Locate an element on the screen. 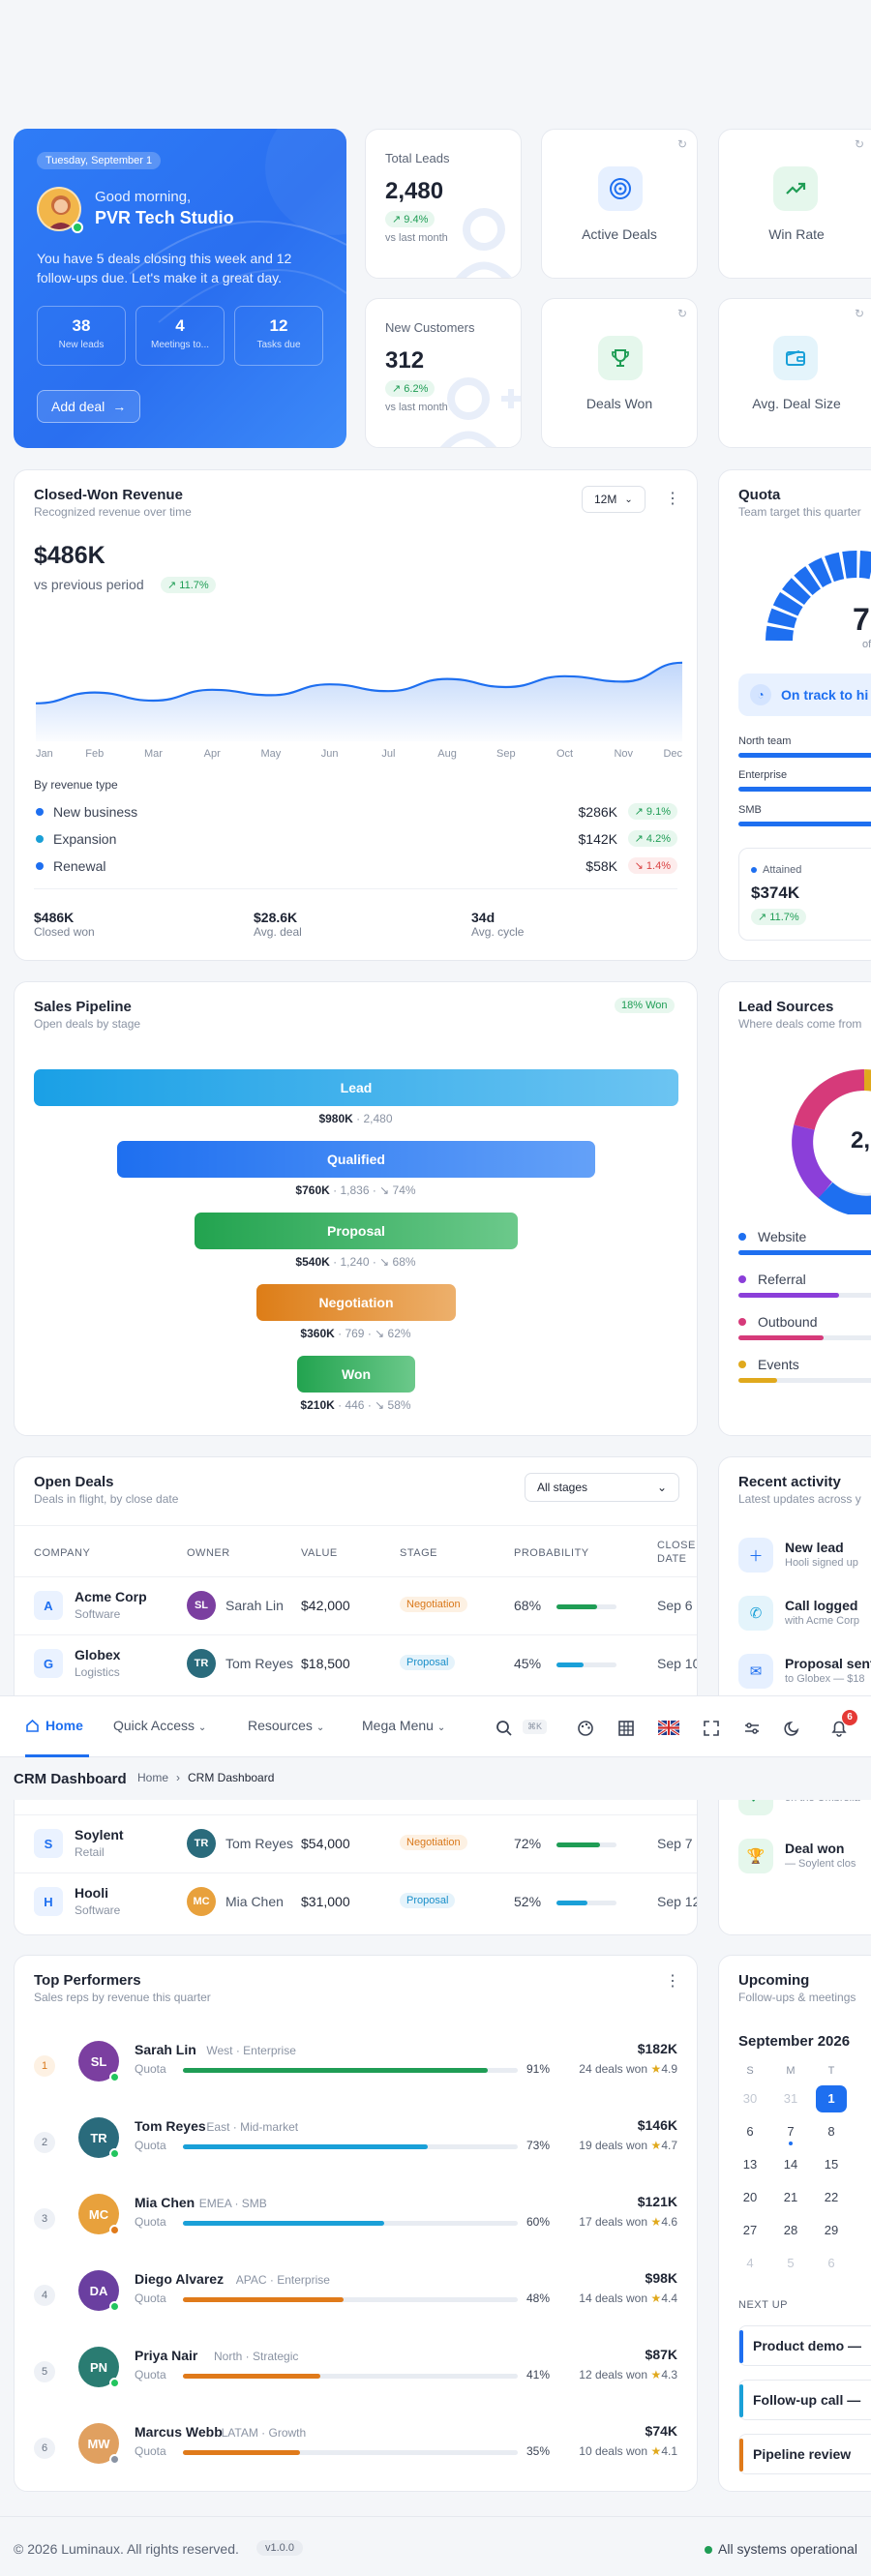 This screenshot has height=2576, width=871. uk-flag-icon is located at coordinates (668, 1728).